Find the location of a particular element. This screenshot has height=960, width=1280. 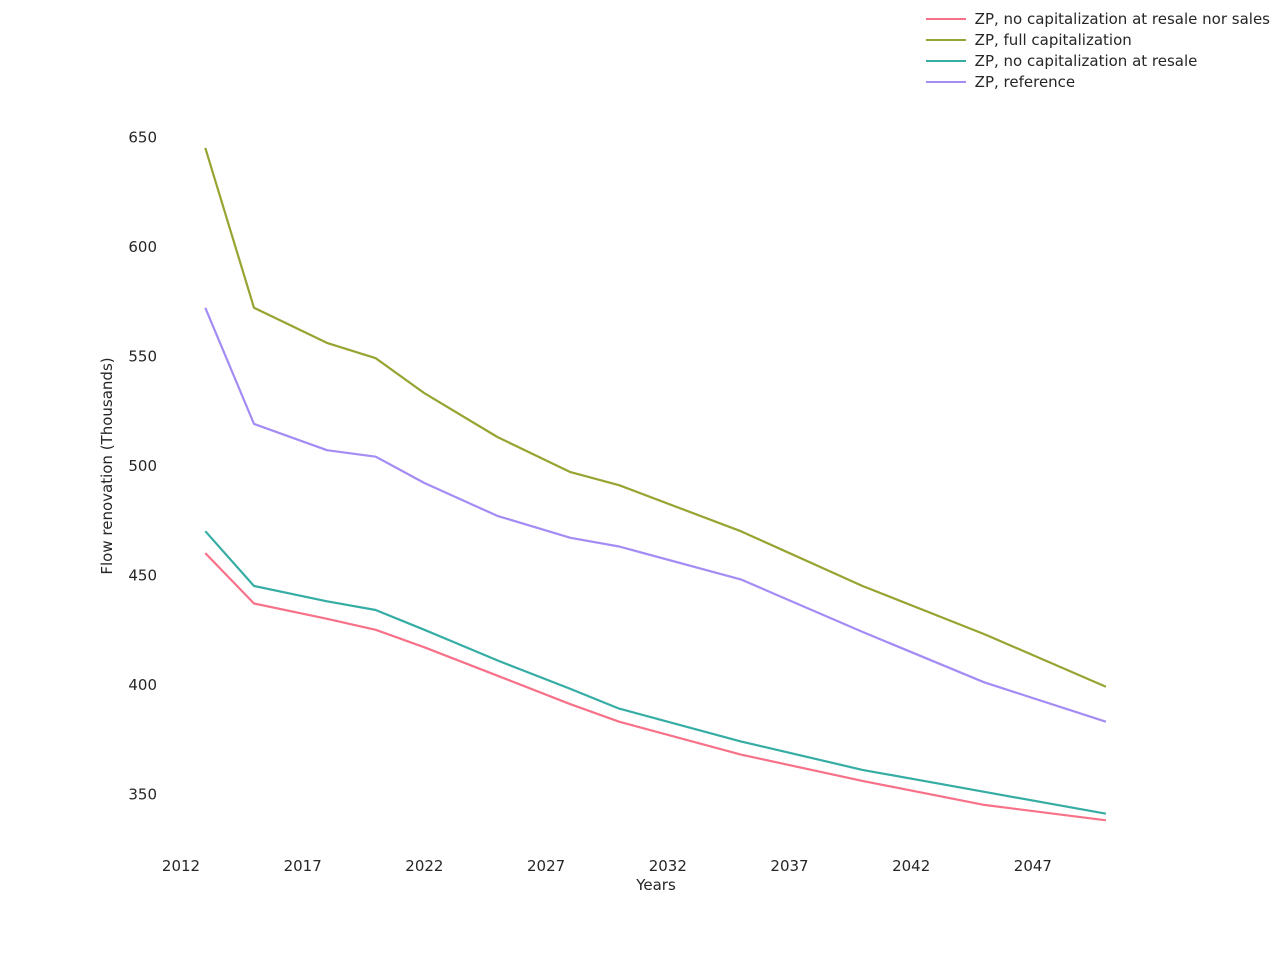

x-tick-label: 2012 is located at coordinates (181, 866).